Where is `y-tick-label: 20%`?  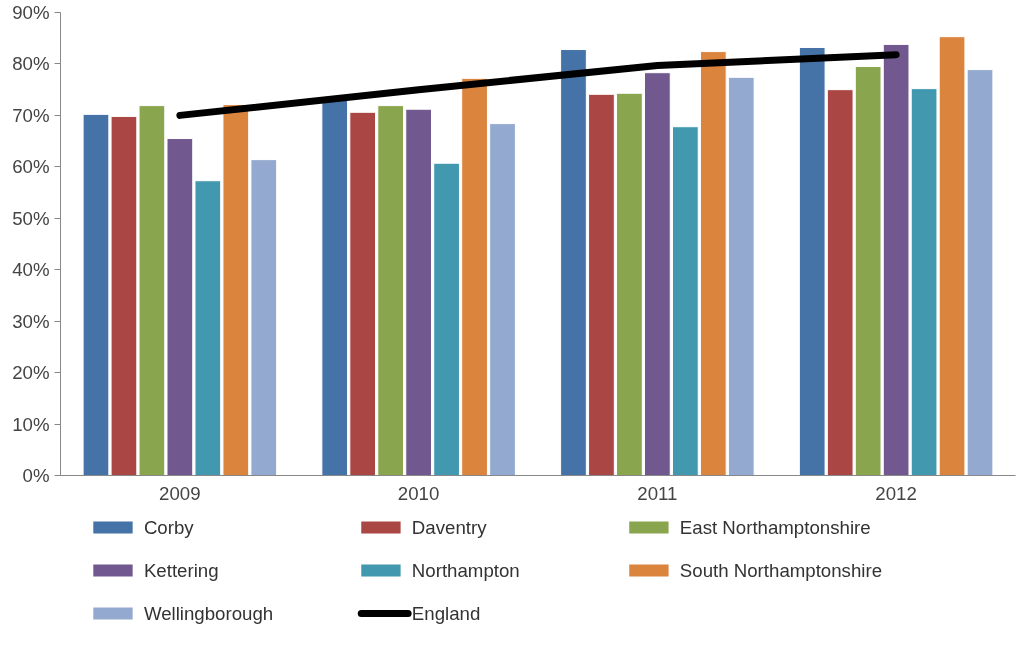
y-tick-label: 20% is located at coordinates (31, 373).